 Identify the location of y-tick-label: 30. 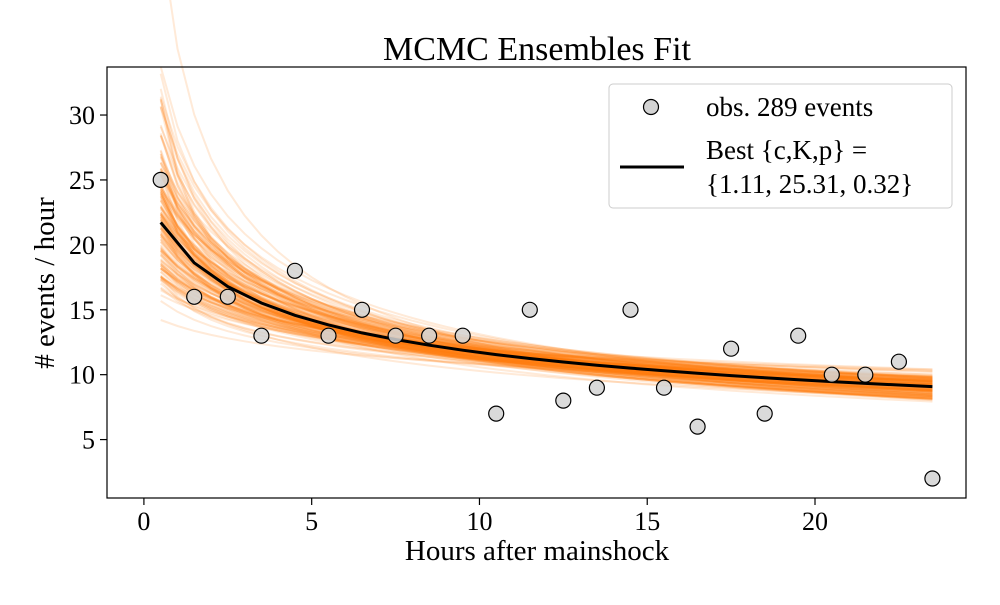
(82, 115).